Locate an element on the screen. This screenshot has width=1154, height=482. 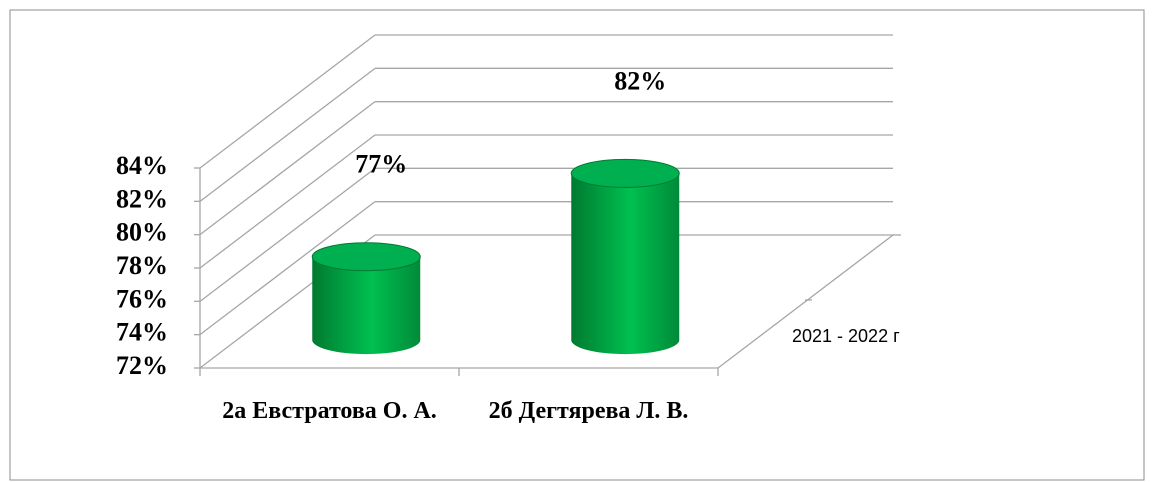
floor-right is located at coordinates (805, 301).